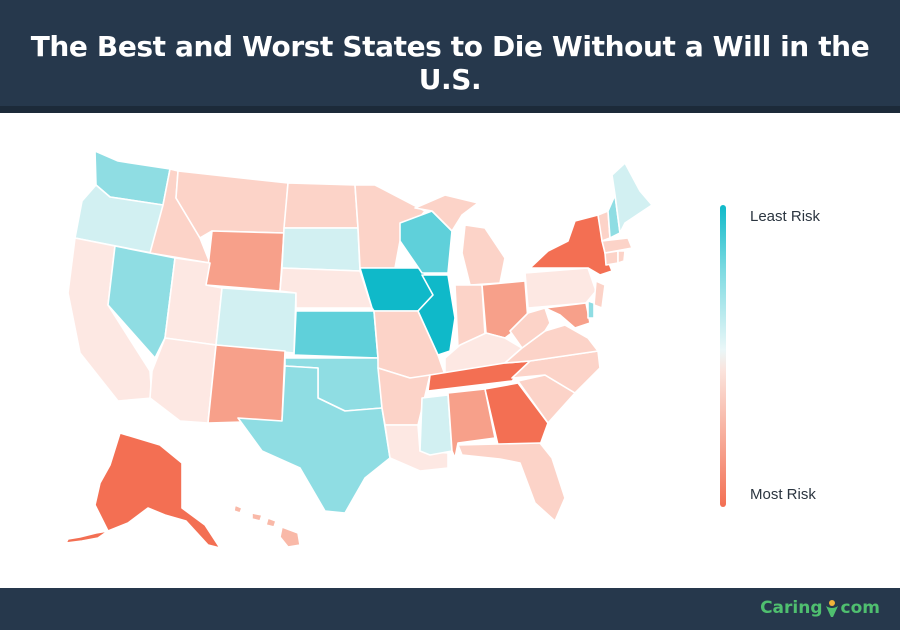  Describe the element at coordinates (183, 380) in the screenshot. I see `state-arizona` at that location.